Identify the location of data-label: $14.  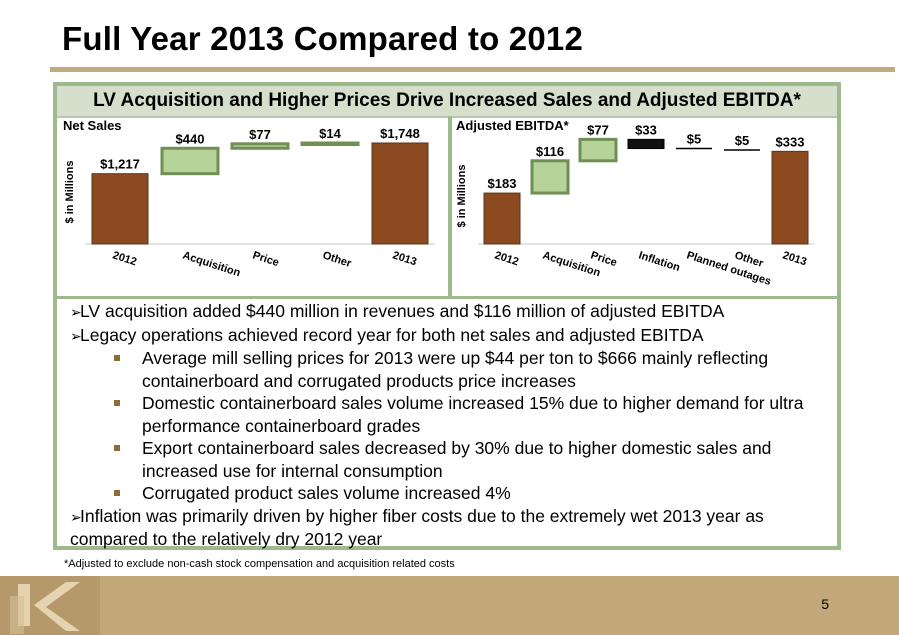
(330, 133).